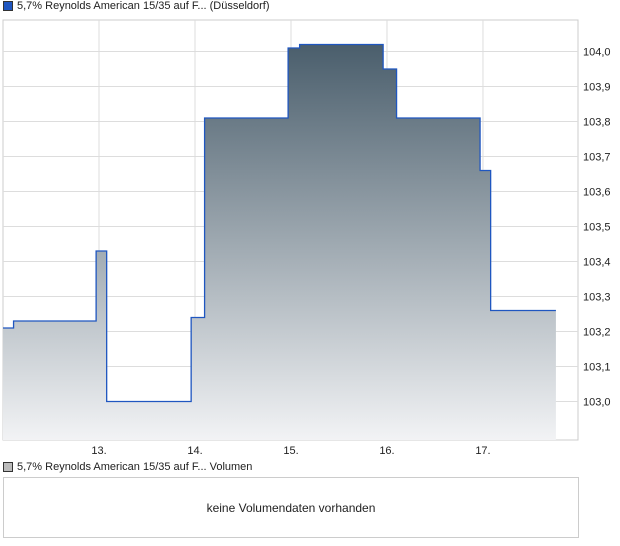 The image size is (620, 546). What do you see at coordinates (597, 333) in the screenshot?
I see `y-tick-label: 103,2` at bounding box center [597, 333].